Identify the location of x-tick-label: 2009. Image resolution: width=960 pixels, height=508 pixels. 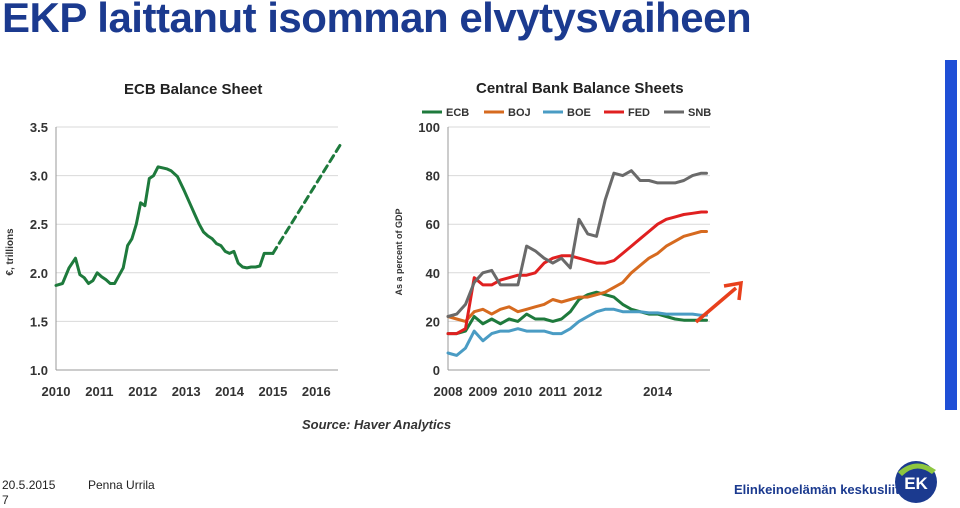
(482, 391).